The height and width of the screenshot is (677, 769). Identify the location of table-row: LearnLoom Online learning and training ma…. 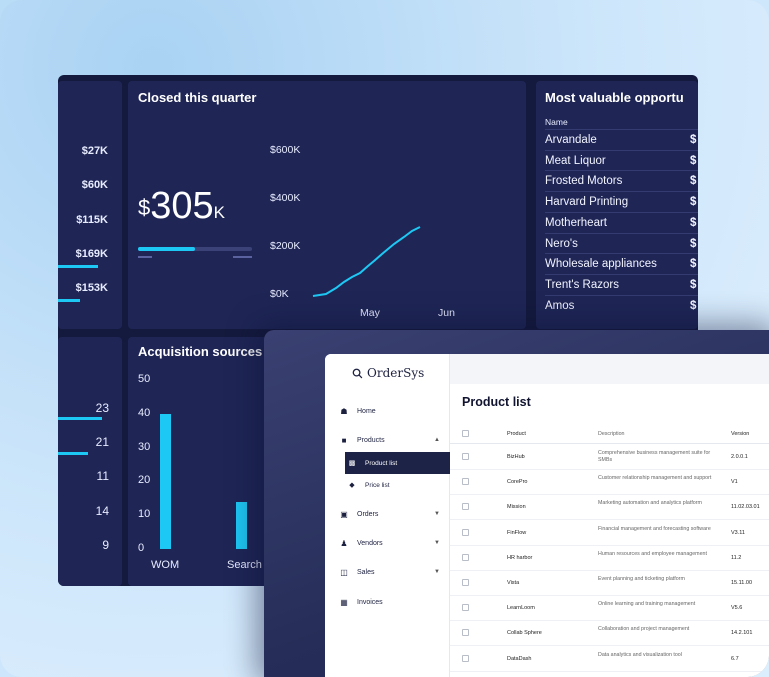
(609, 609).